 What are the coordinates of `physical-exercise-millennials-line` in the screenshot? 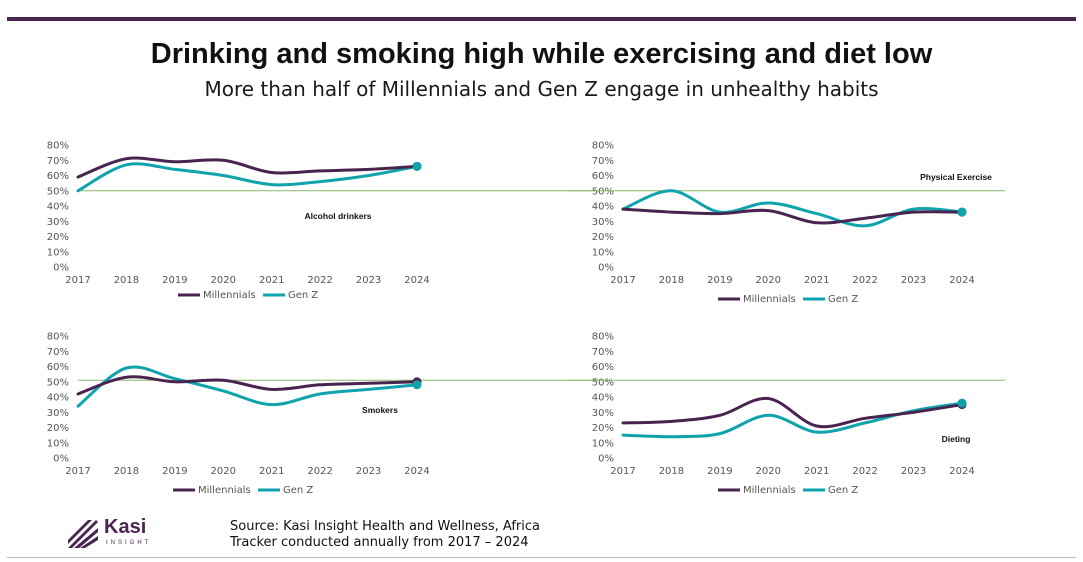 It's located at (792, 216).